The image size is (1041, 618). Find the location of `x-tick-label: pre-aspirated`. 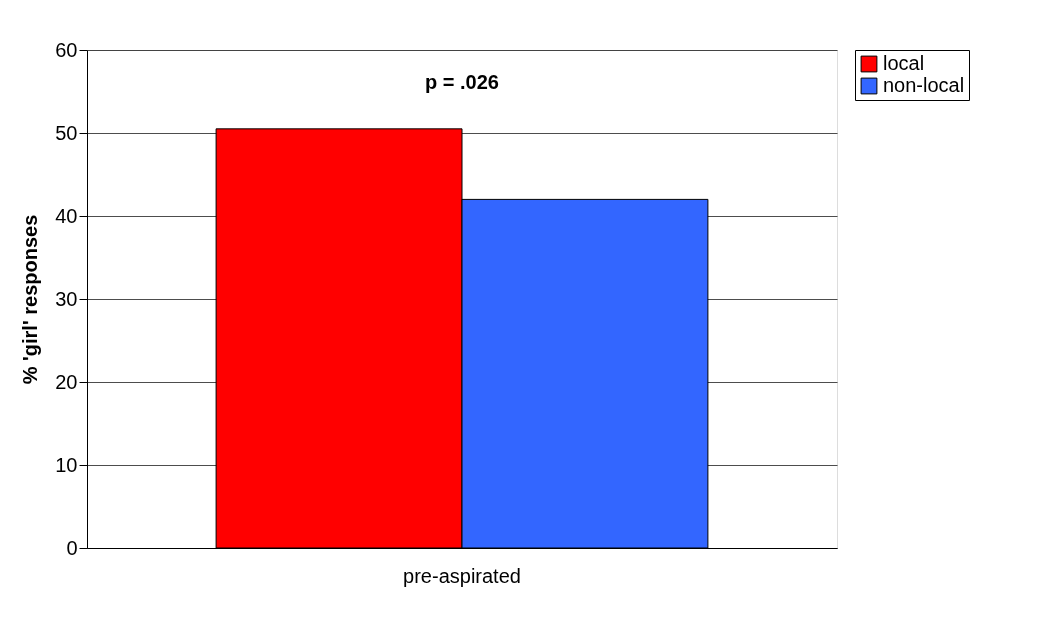

x-tick-label: pre-aspirated is located at coordinates (462, 575).